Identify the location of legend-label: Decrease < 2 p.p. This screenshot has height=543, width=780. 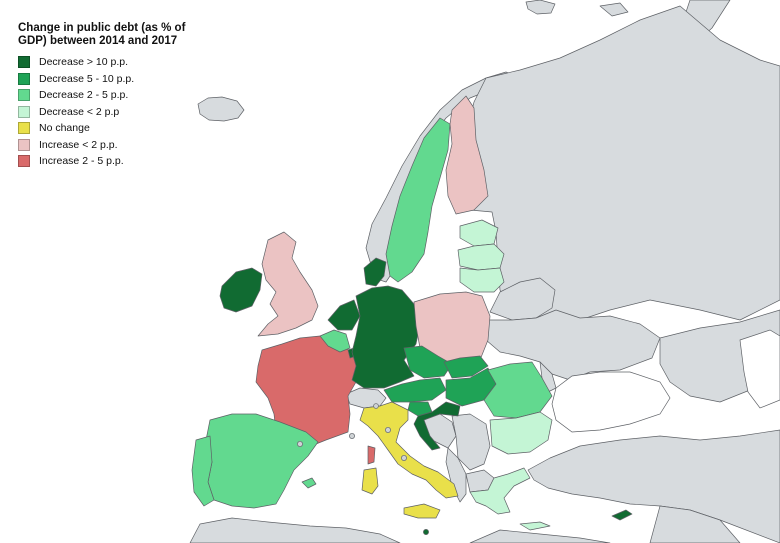
(79, 111).